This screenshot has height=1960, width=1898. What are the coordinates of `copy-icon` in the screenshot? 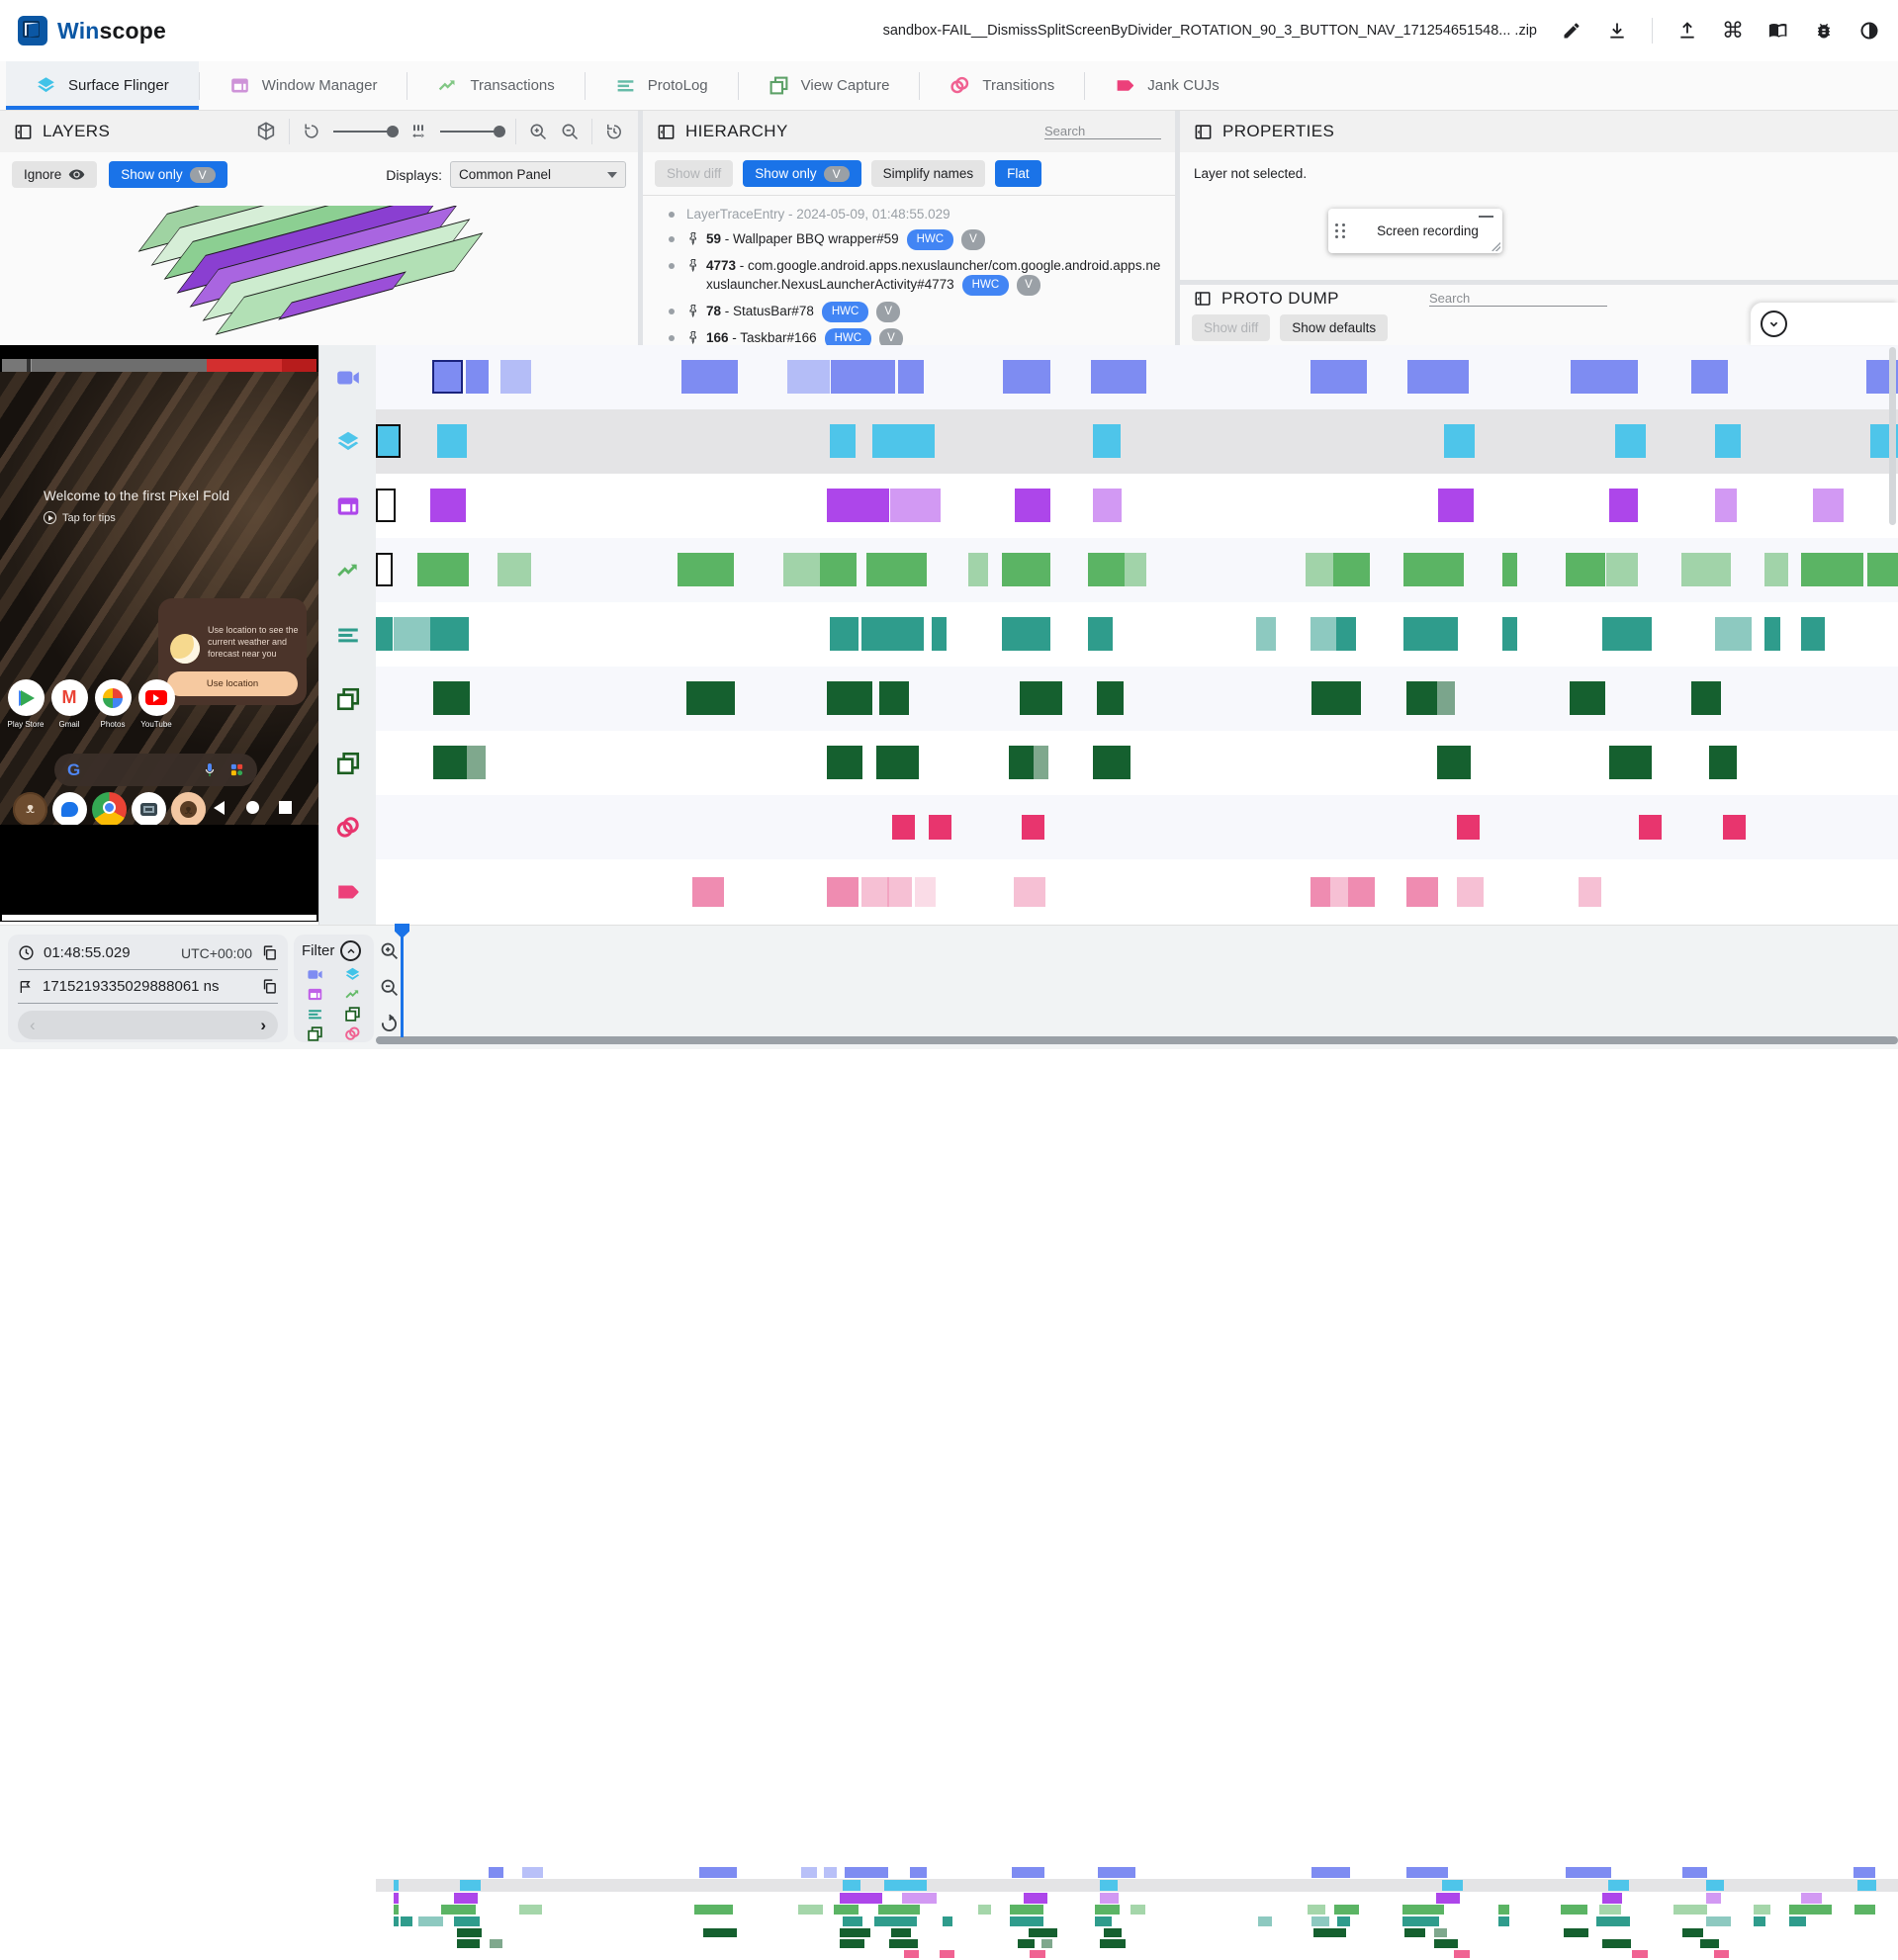 It's located at (269, 986).